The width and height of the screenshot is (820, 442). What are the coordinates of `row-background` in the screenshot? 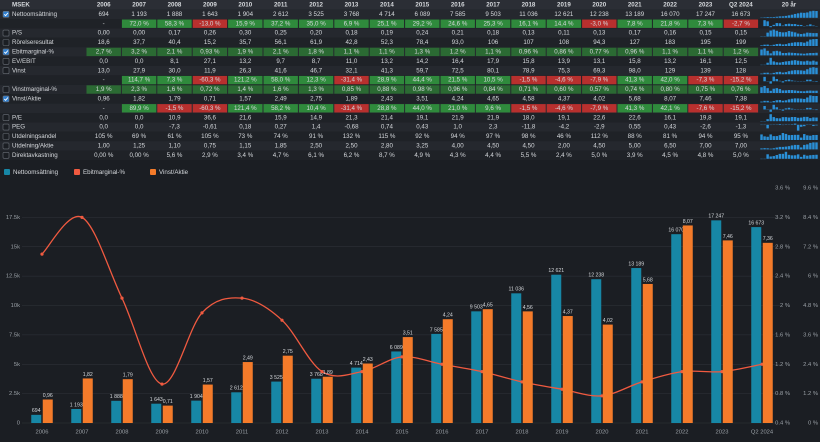 It's located at (410, 136).